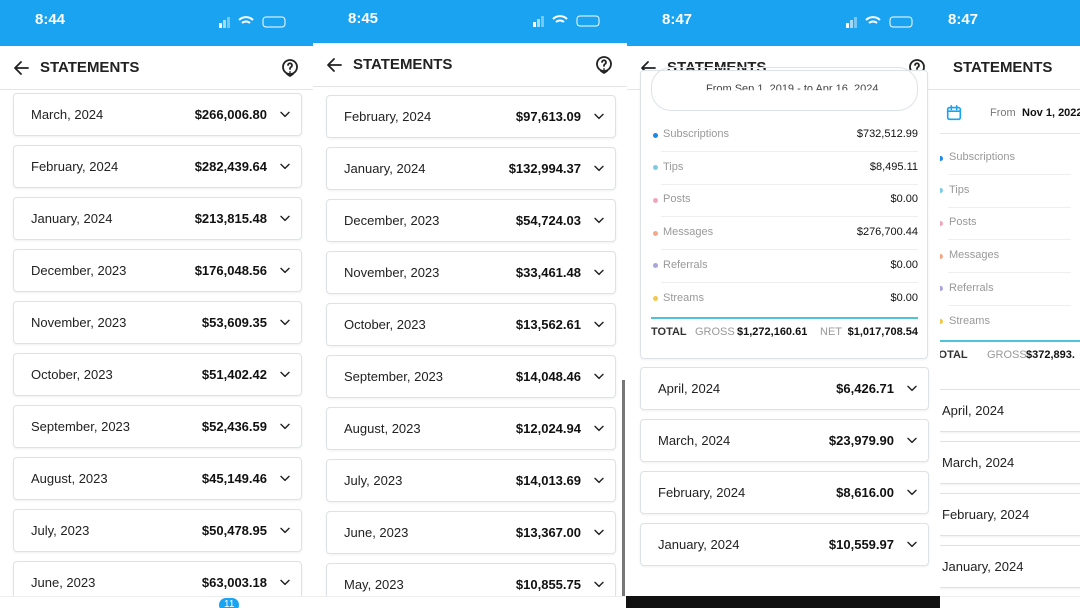 The width and height of the screenshot is (1080, 608). Describe the element at coordinates (471, 220) in the screenshot. I see `statement-row: December, 2023 $54,724.03` at that location.